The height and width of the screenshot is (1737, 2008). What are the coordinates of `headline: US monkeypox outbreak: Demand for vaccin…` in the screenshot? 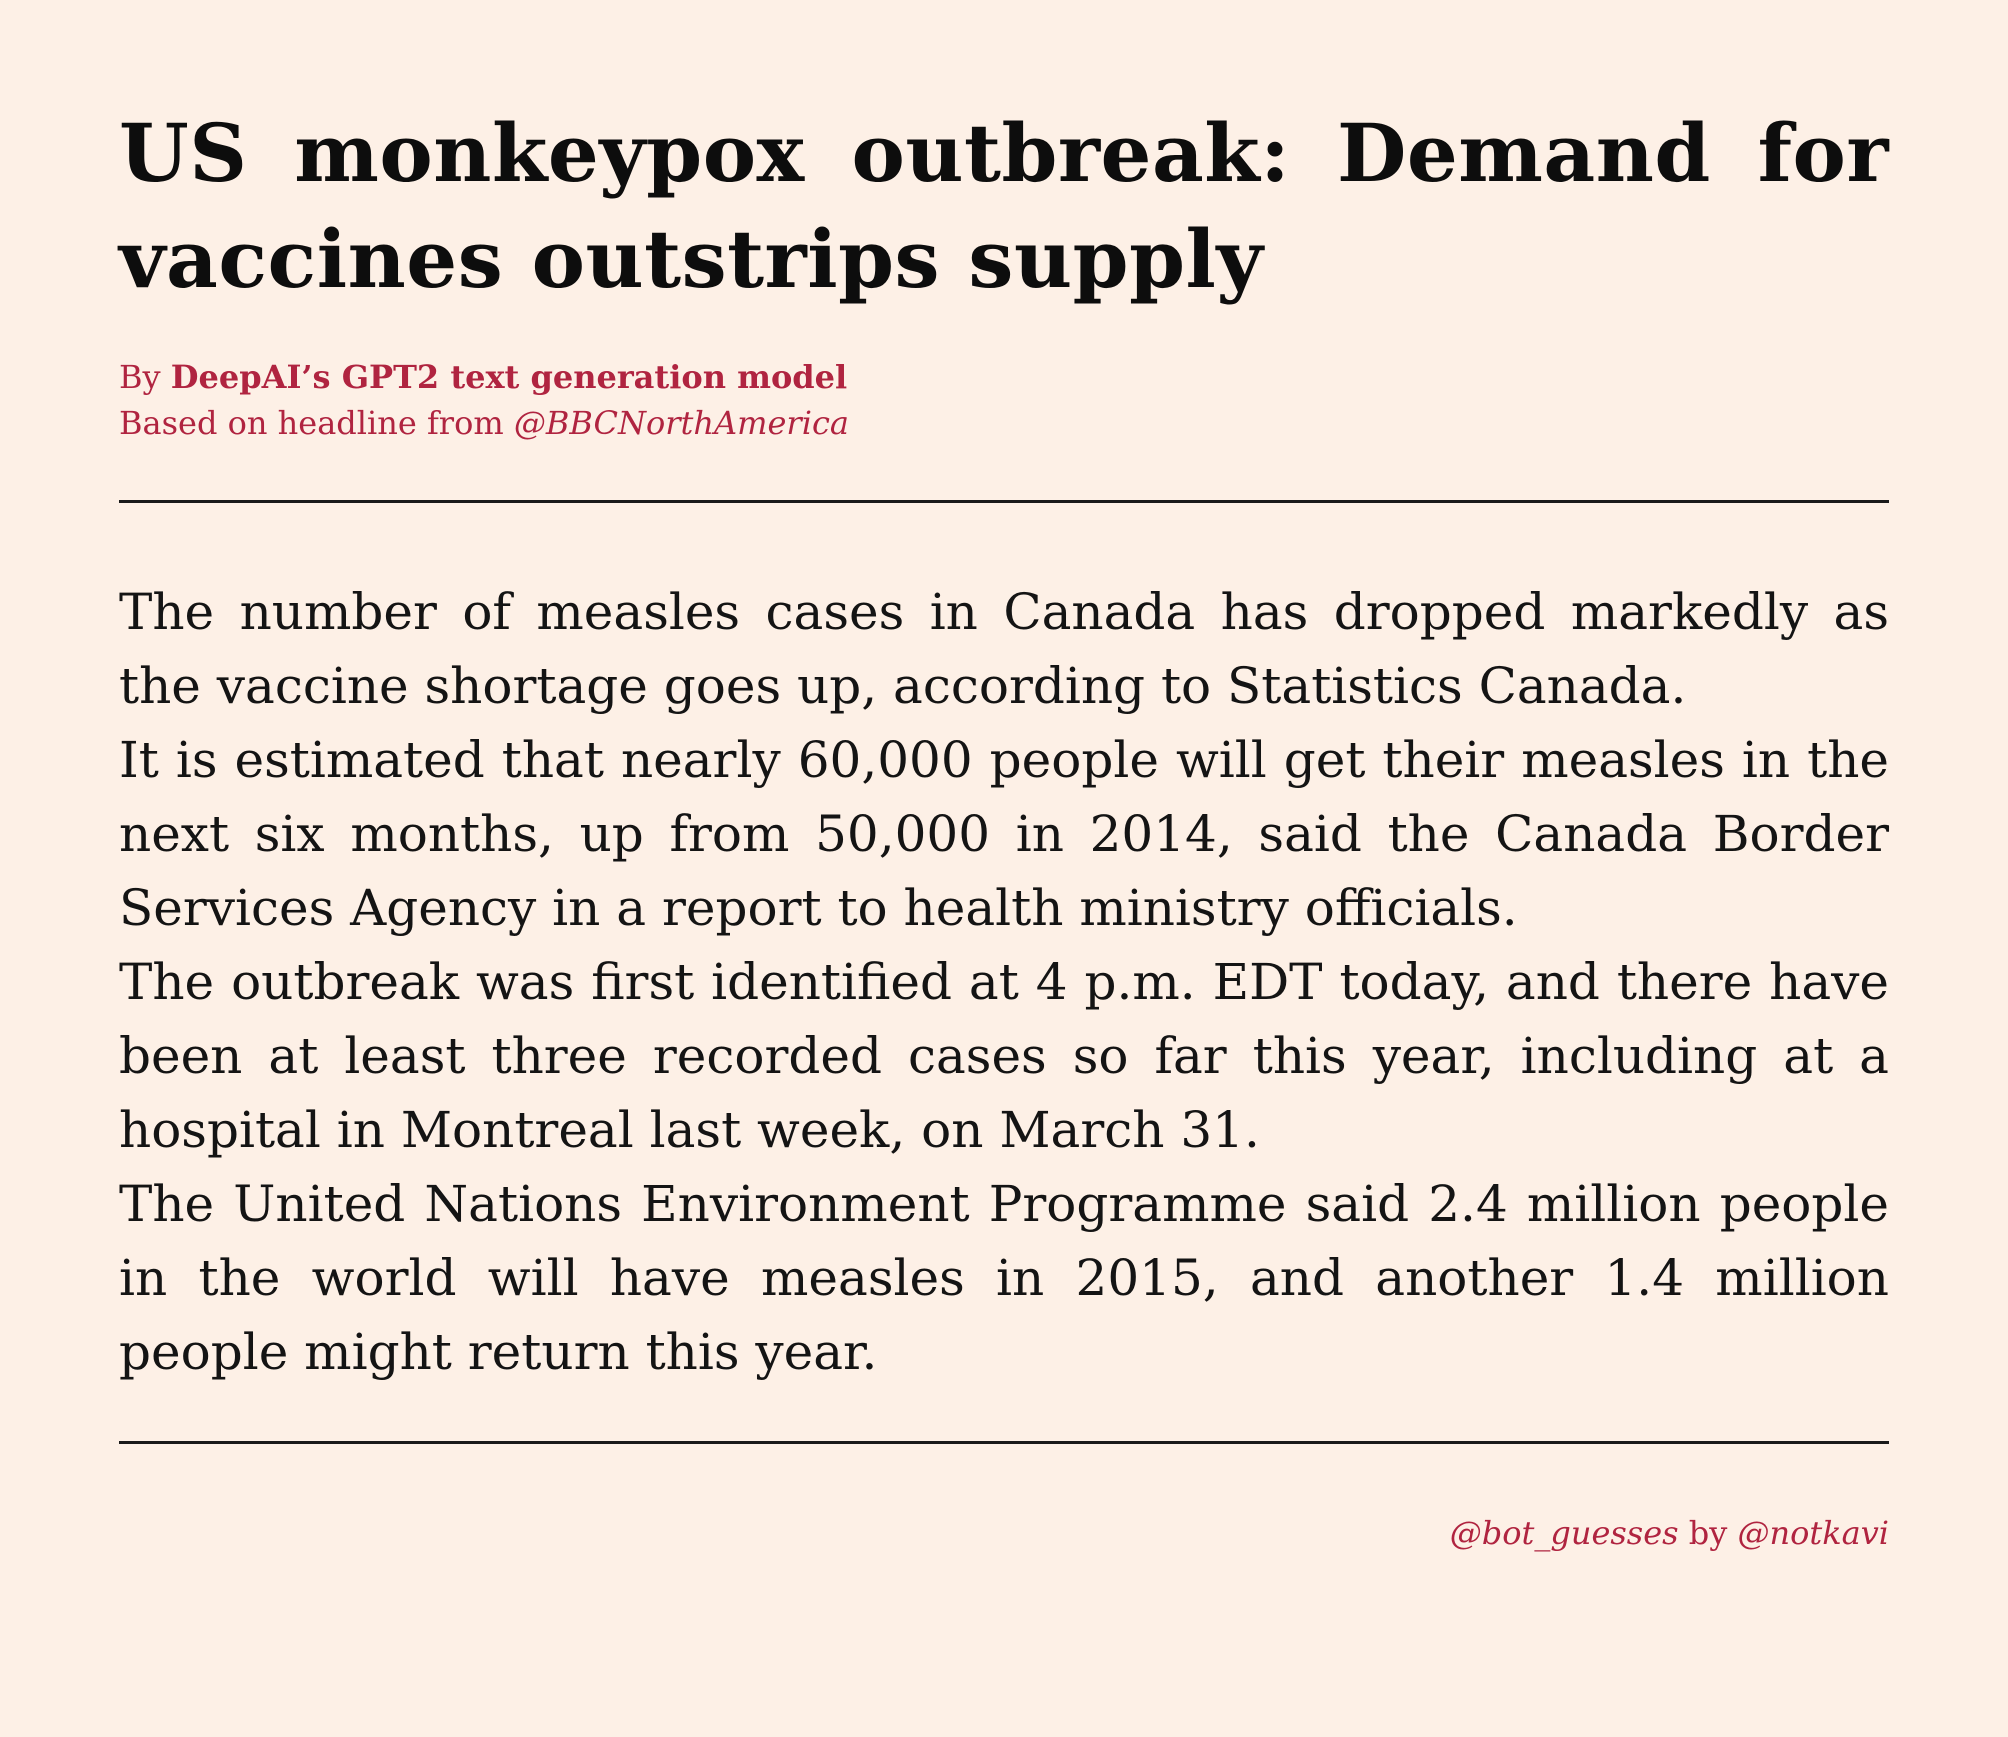 It's located at (1004, 206).